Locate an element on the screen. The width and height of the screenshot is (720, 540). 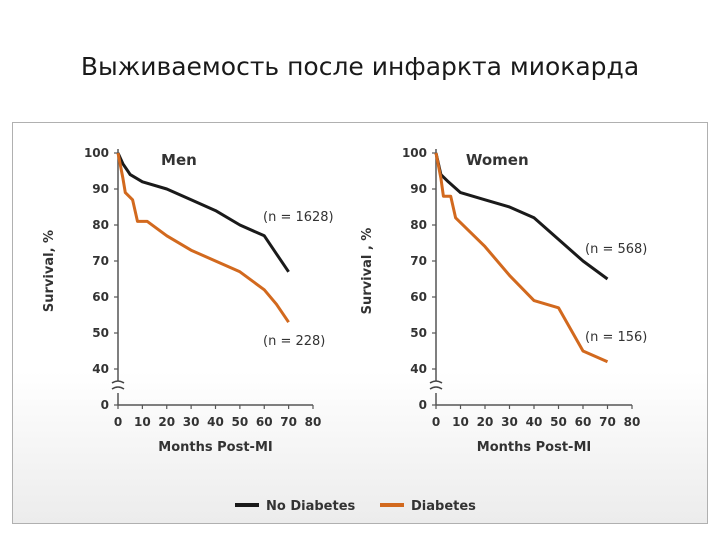
y-axis-label: Survival , % is located at coordinates (367, 271).